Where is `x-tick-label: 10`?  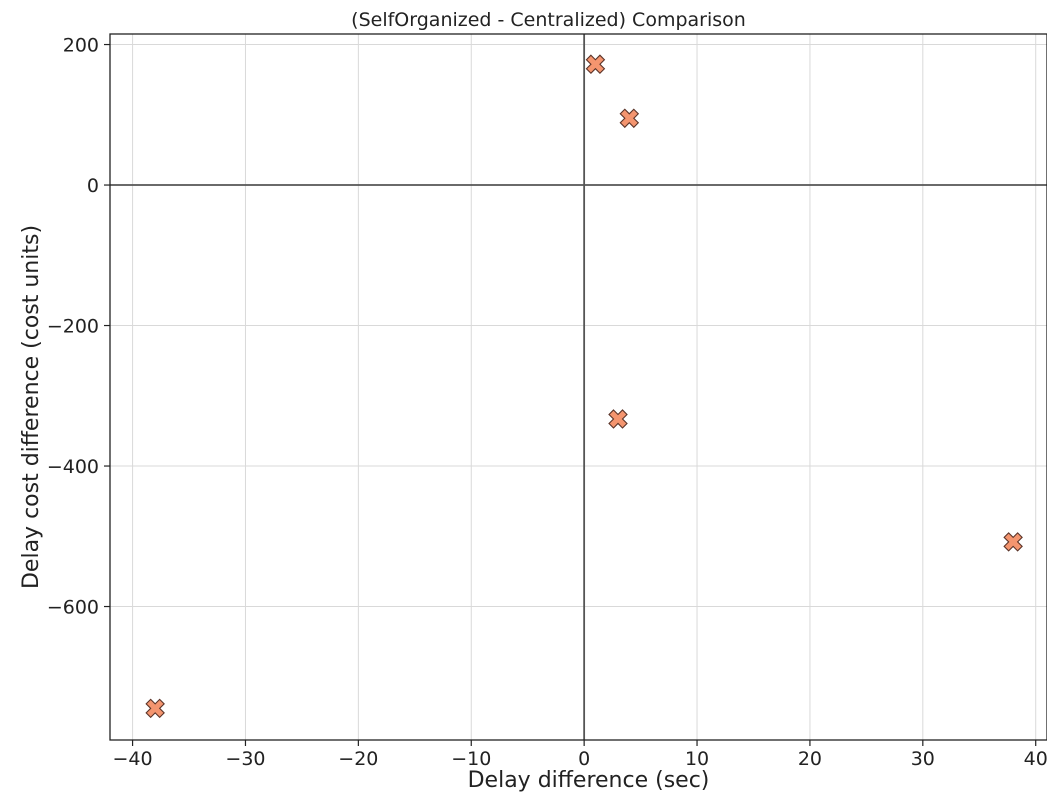
x-tick-label: 10 is located at coordinates (697, 759).